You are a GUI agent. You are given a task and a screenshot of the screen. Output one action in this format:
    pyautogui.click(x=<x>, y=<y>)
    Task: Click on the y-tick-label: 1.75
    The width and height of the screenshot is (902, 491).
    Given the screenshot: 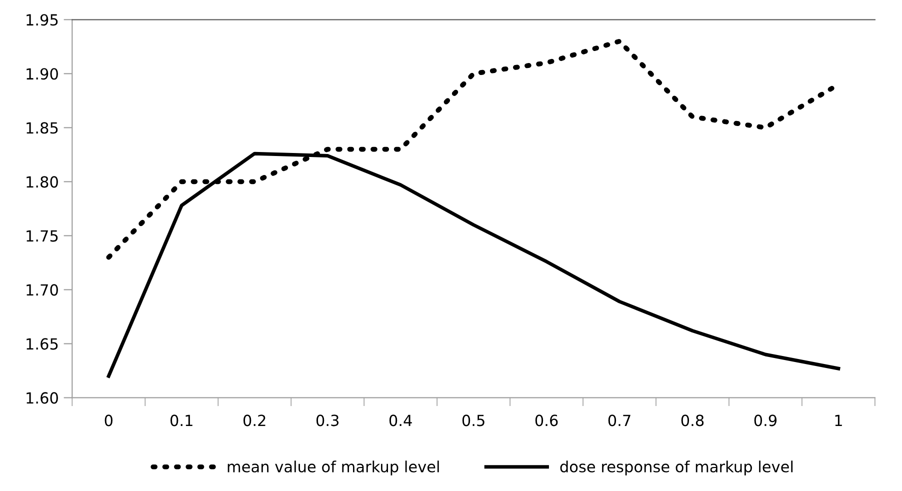 What is the action you would take?
    pyautogui.click(x=42, y=236)
    